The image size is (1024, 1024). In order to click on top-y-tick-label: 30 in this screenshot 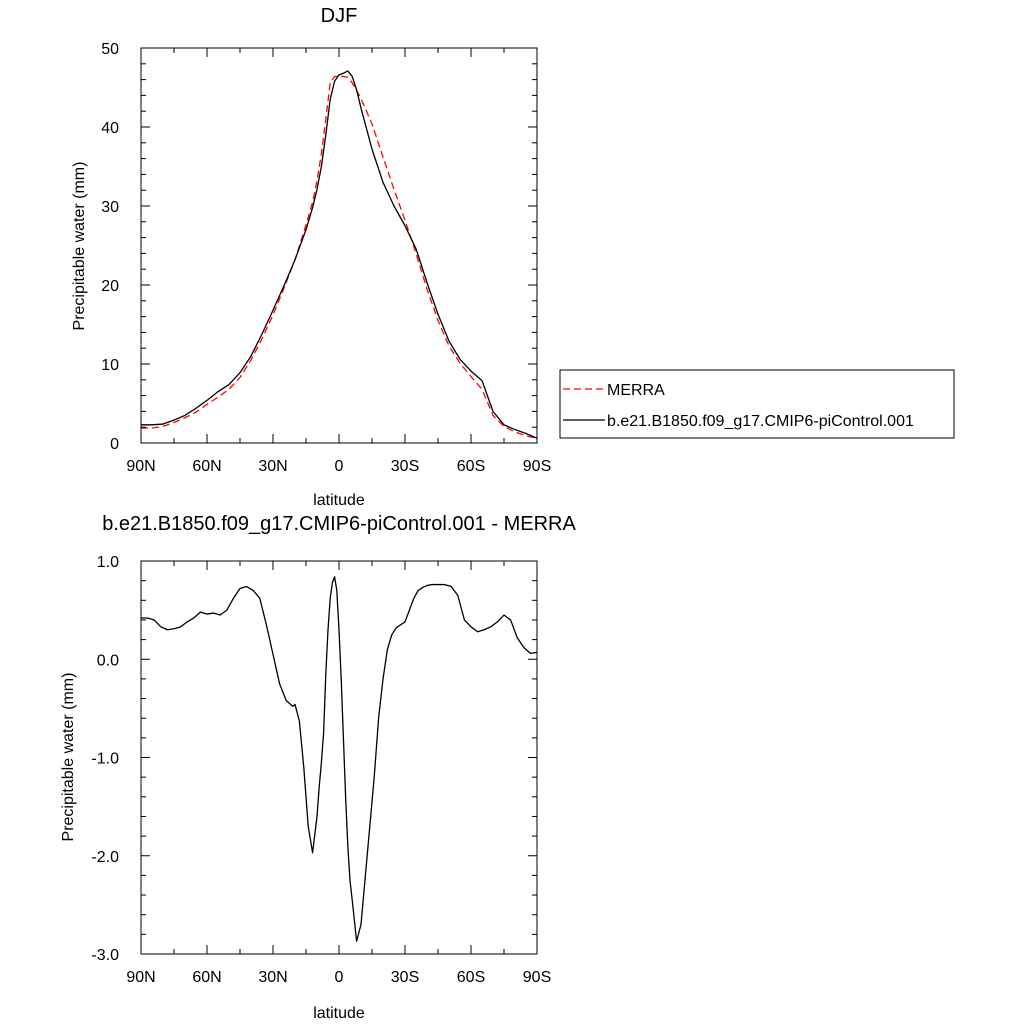, I will do `click(110, 207)`.